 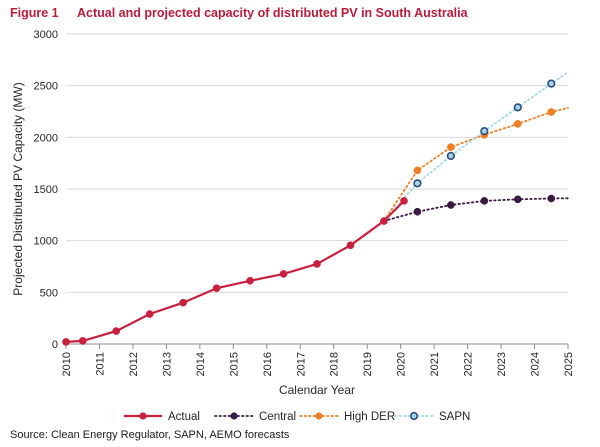 What do you see at coordinates (536, 364) in the screenshot?
I see `x-tick-label: 2024` at bounding box center [536, 364].